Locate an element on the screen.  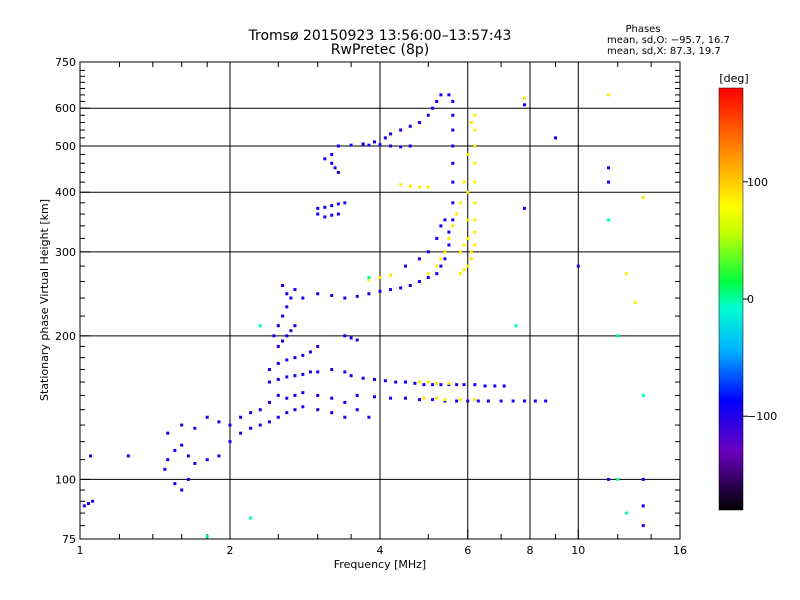
y-tick-label: 400 is located at coordinates (65, 192).